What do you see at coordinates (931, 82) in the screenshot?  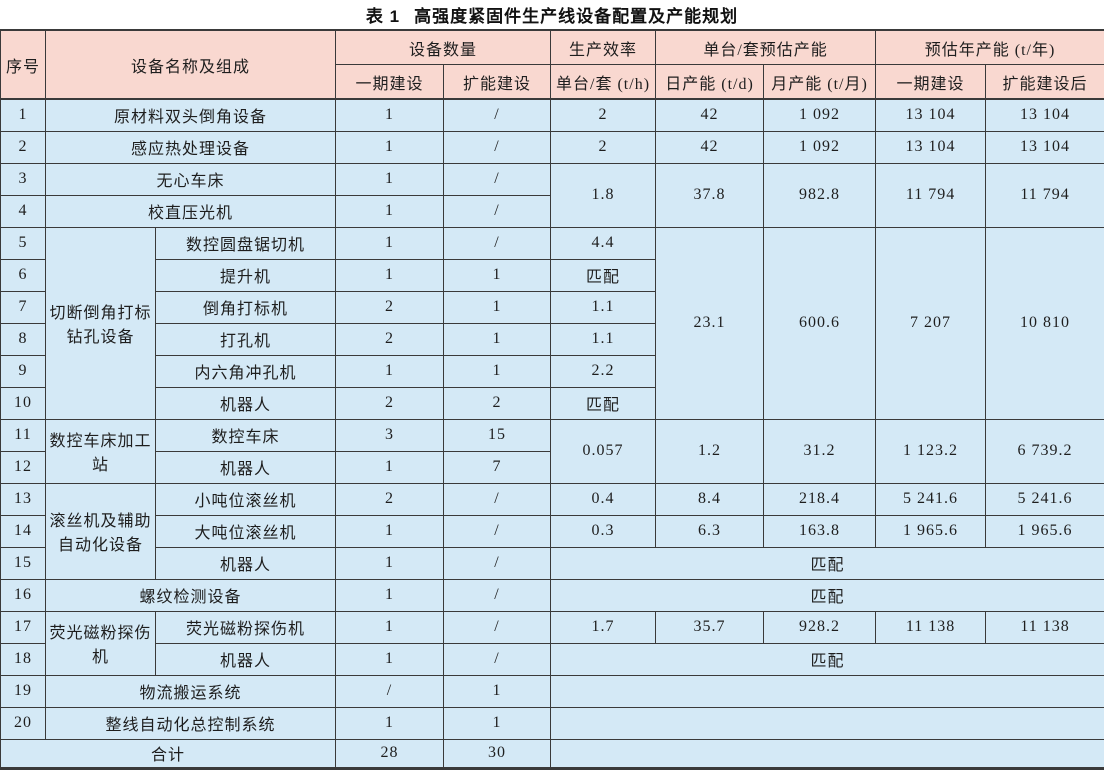 I see `header-annual-phase1: 一期建设` at bounding box center [931, 82].